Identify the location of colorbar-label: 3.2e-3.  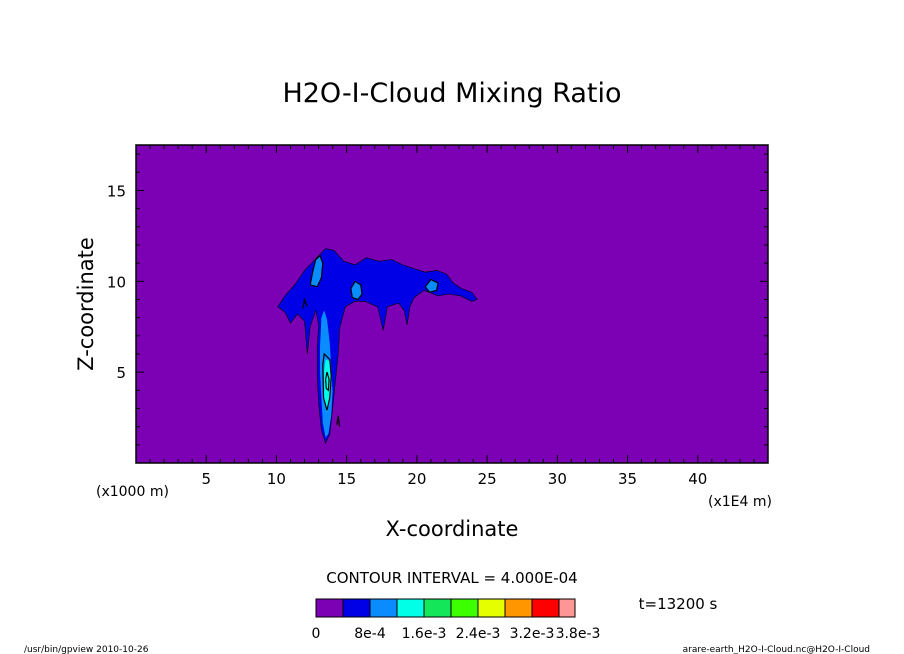
(532, 634).